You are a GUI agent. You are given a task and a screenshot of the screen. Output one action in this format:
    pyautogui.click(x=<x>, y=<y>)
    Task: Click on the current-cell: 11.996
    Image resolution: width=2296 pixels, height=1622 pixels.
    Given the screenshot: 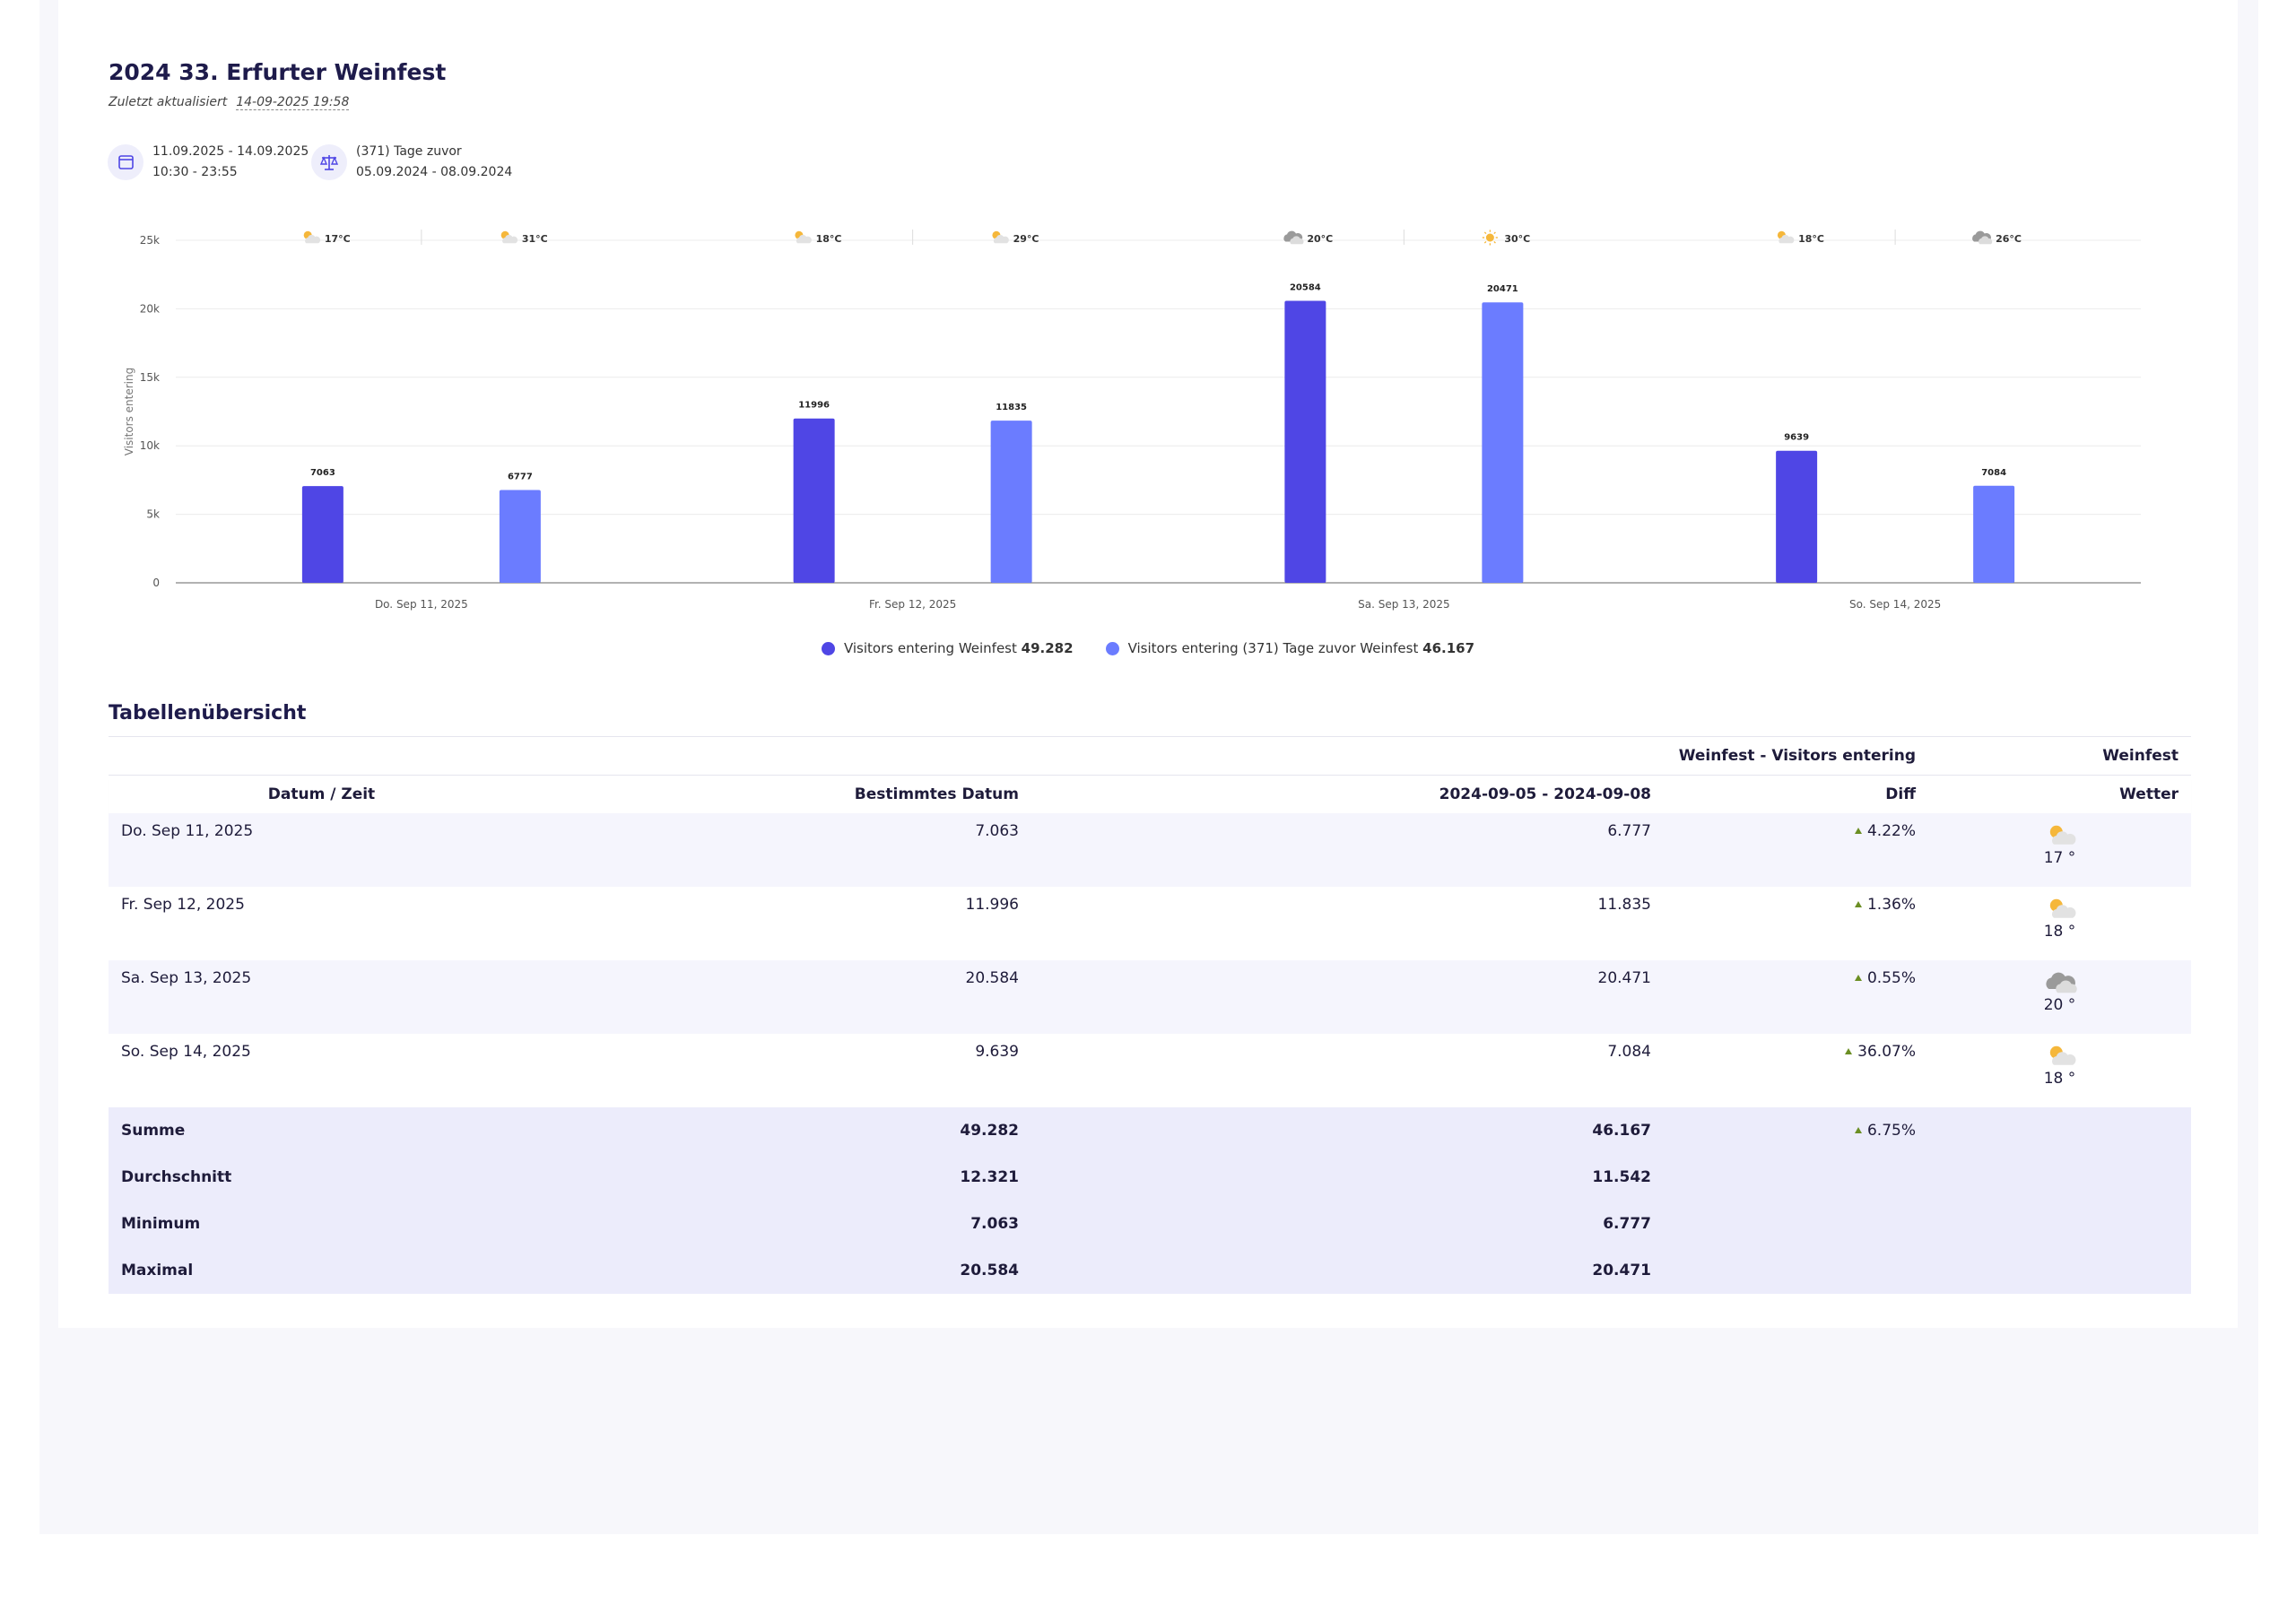 What is the action you would take?
    pyautogui.click(x=992, y=905)
    